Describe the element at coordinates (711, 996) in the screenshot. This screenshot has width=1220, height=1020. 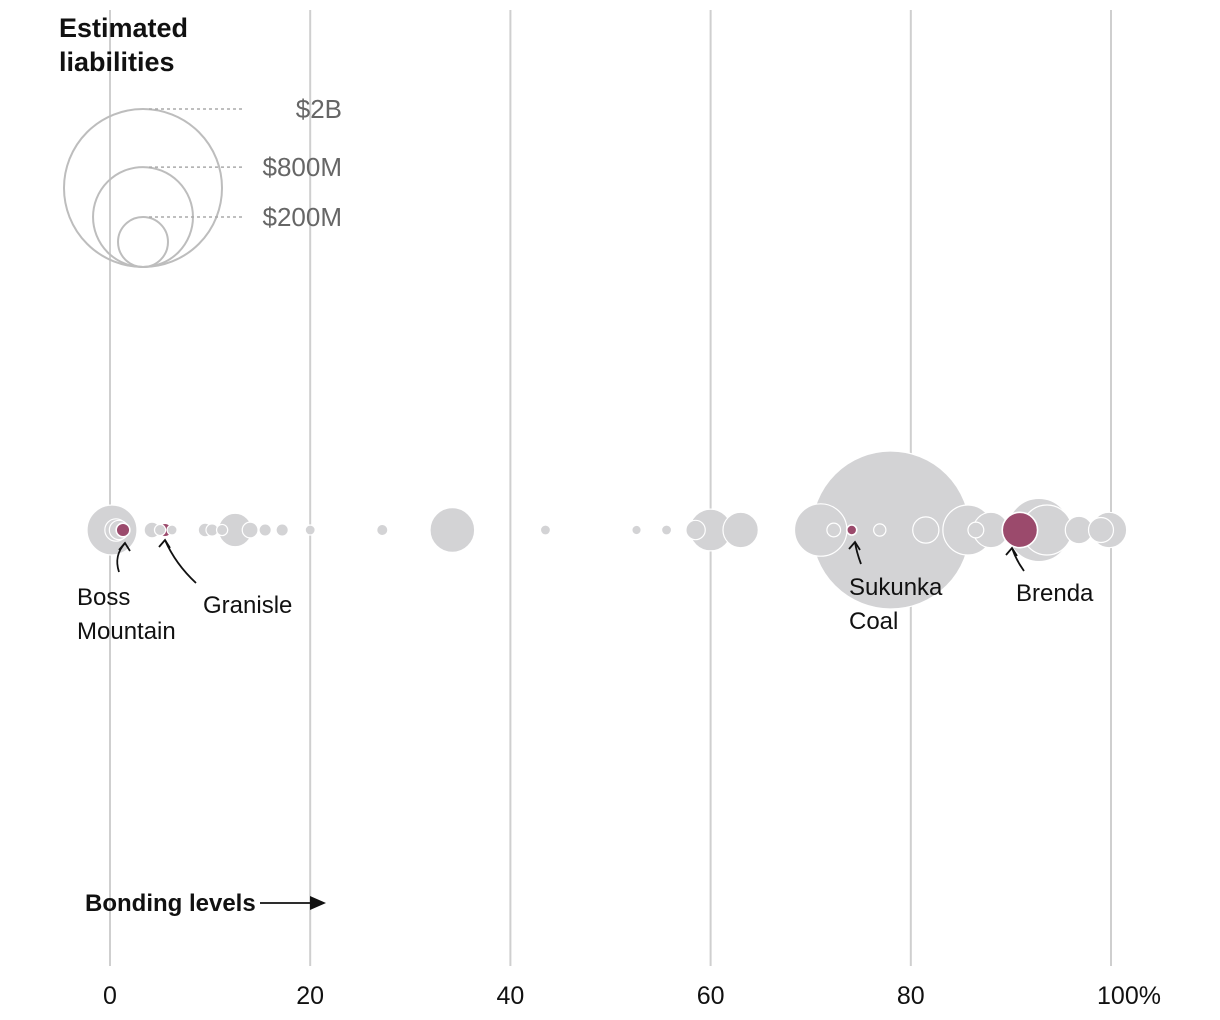
I see `x-tick-label: 60` at that location.